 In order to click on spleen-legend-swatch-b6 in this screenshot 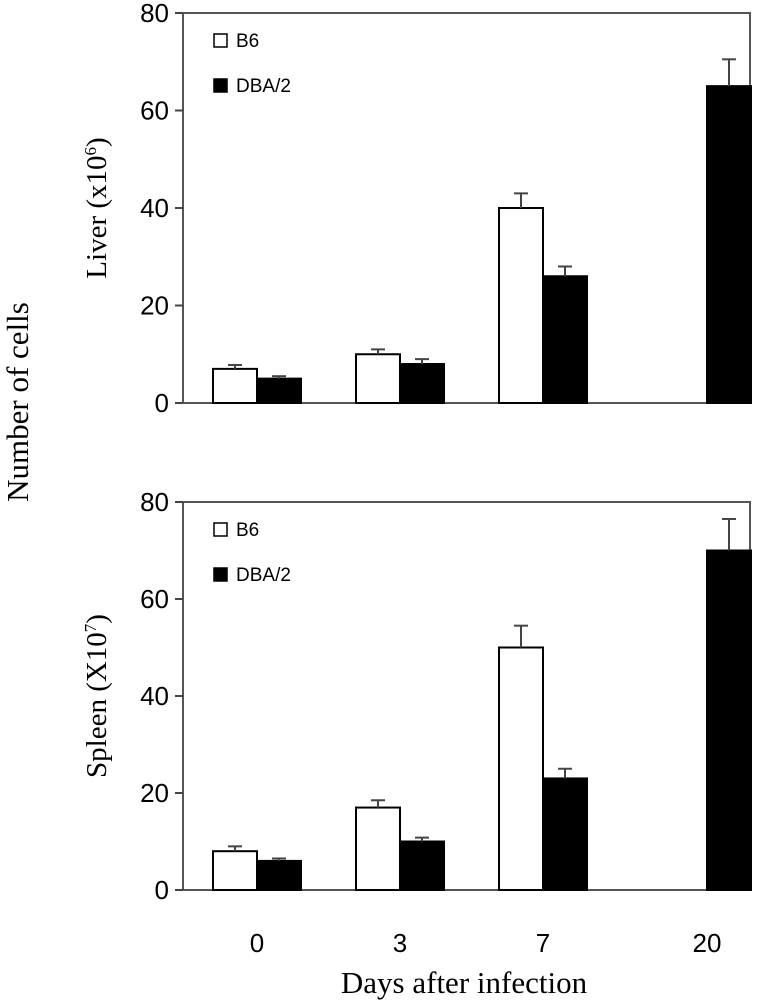, I will do `click(220, 529)`.